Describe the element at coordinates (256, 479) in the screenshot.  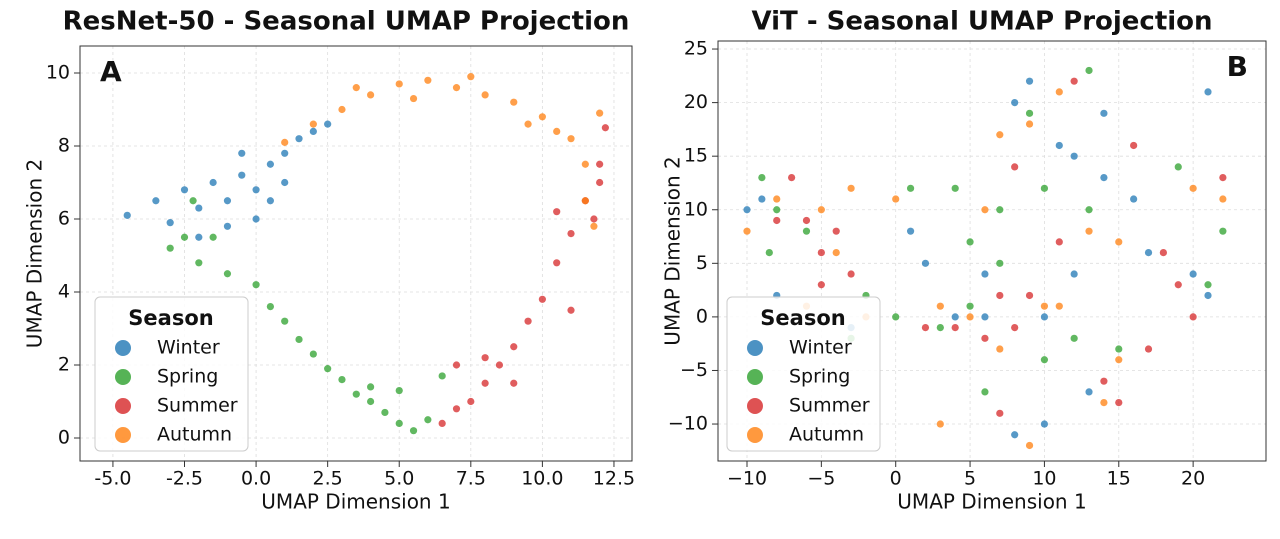
I see `x-tick-label: 0.0` at that location.